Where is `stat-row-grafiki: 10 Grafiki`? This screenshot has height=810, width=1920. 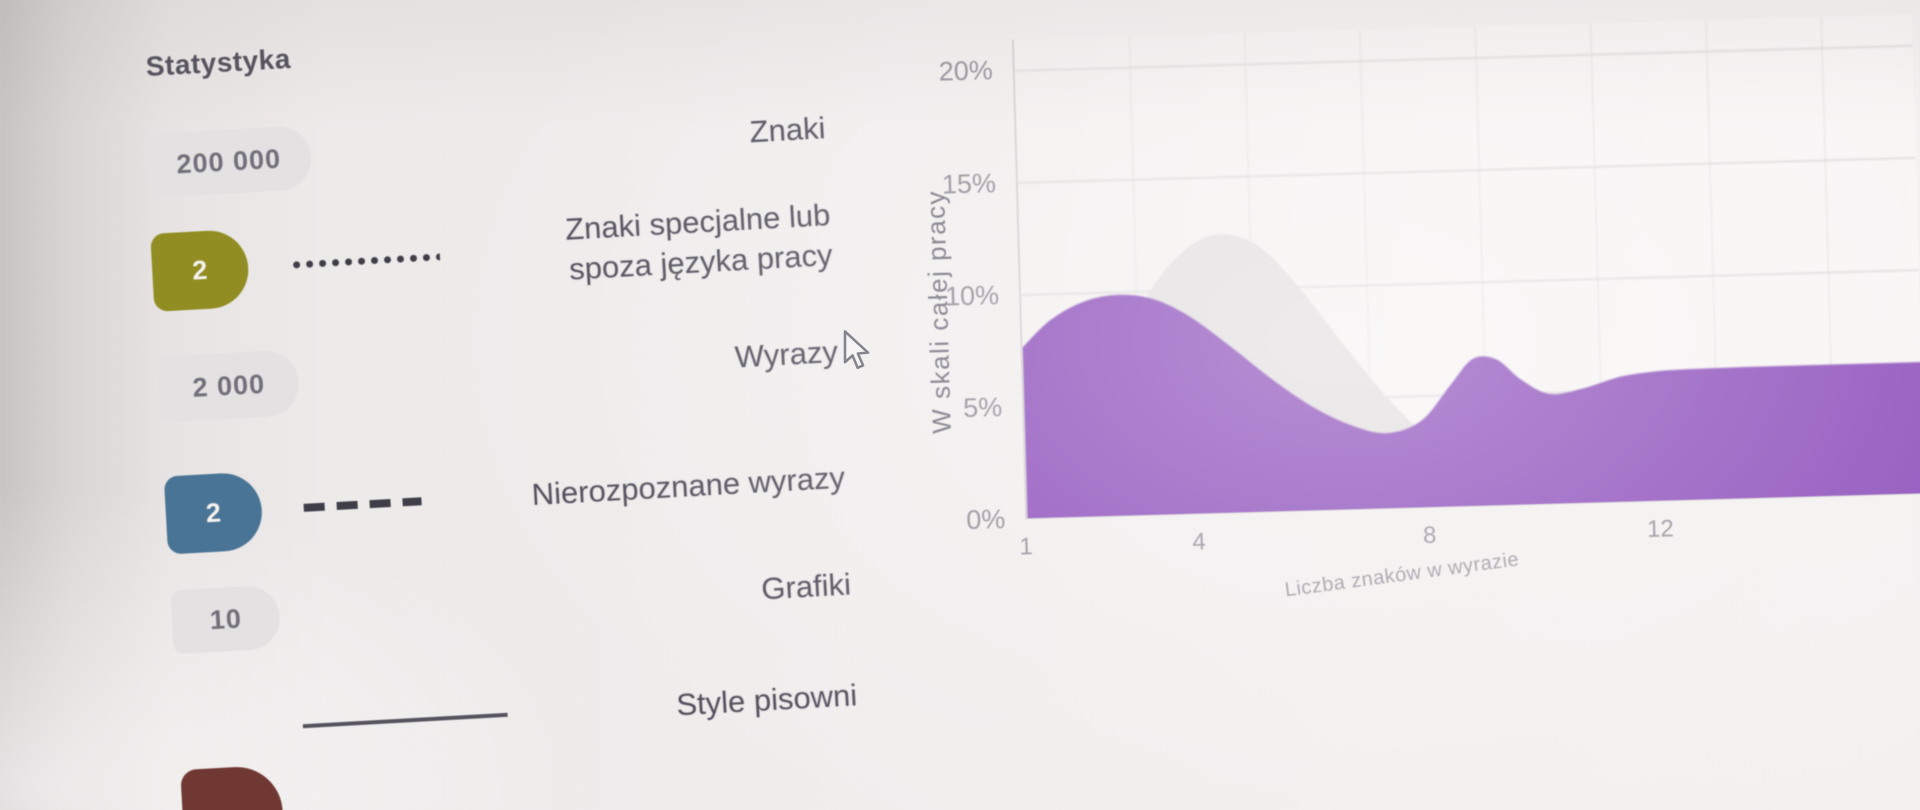 stat-row-grafiki: 10 Grafiki is located at coordinates (506, 603).